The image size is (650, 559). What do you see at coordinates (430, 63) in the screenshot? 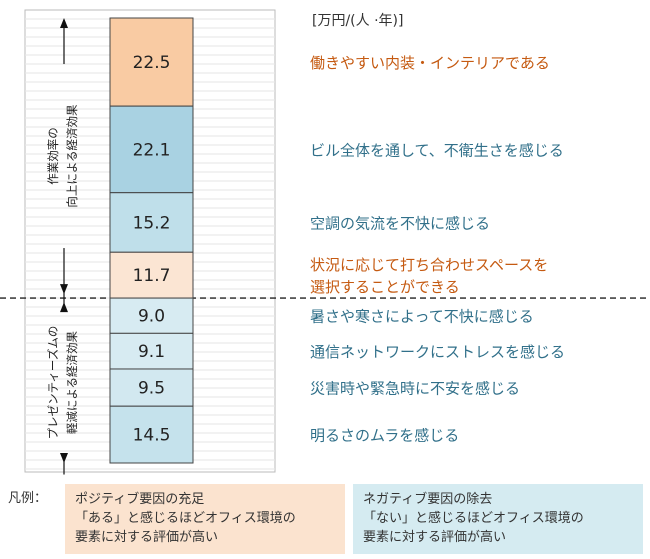
I see `item-label: 働きやすい内装・インテリアである` at bounding box center [430, 63].